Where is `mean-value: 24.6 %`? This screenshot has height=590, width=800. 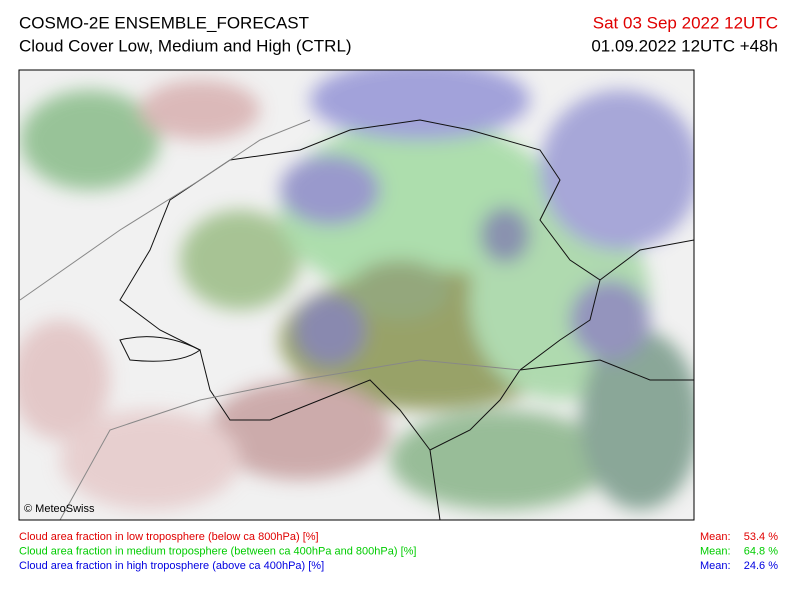
mean-value: 24.6 % is located at coordinates (761, 566).